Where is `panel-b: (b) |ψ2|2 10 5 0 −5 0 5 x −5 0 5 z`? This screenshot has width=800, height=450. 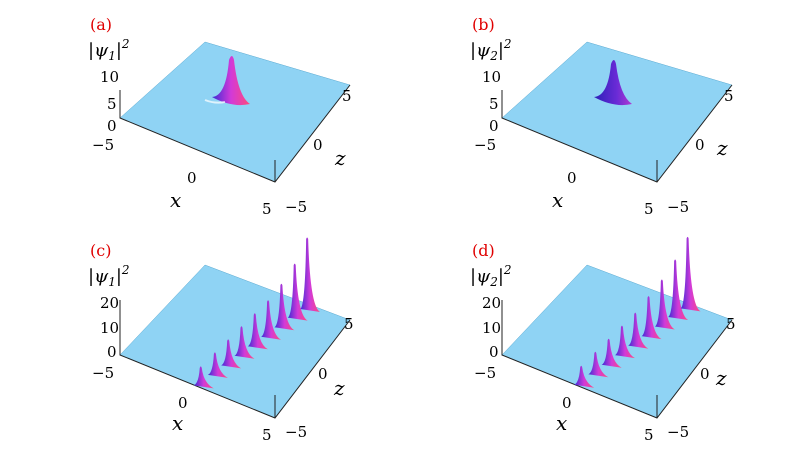
panel-b: (b) |ψ2|2 10 5 0 −5 0 5 x −5 0 5 z is located at coordinates (602, 116).